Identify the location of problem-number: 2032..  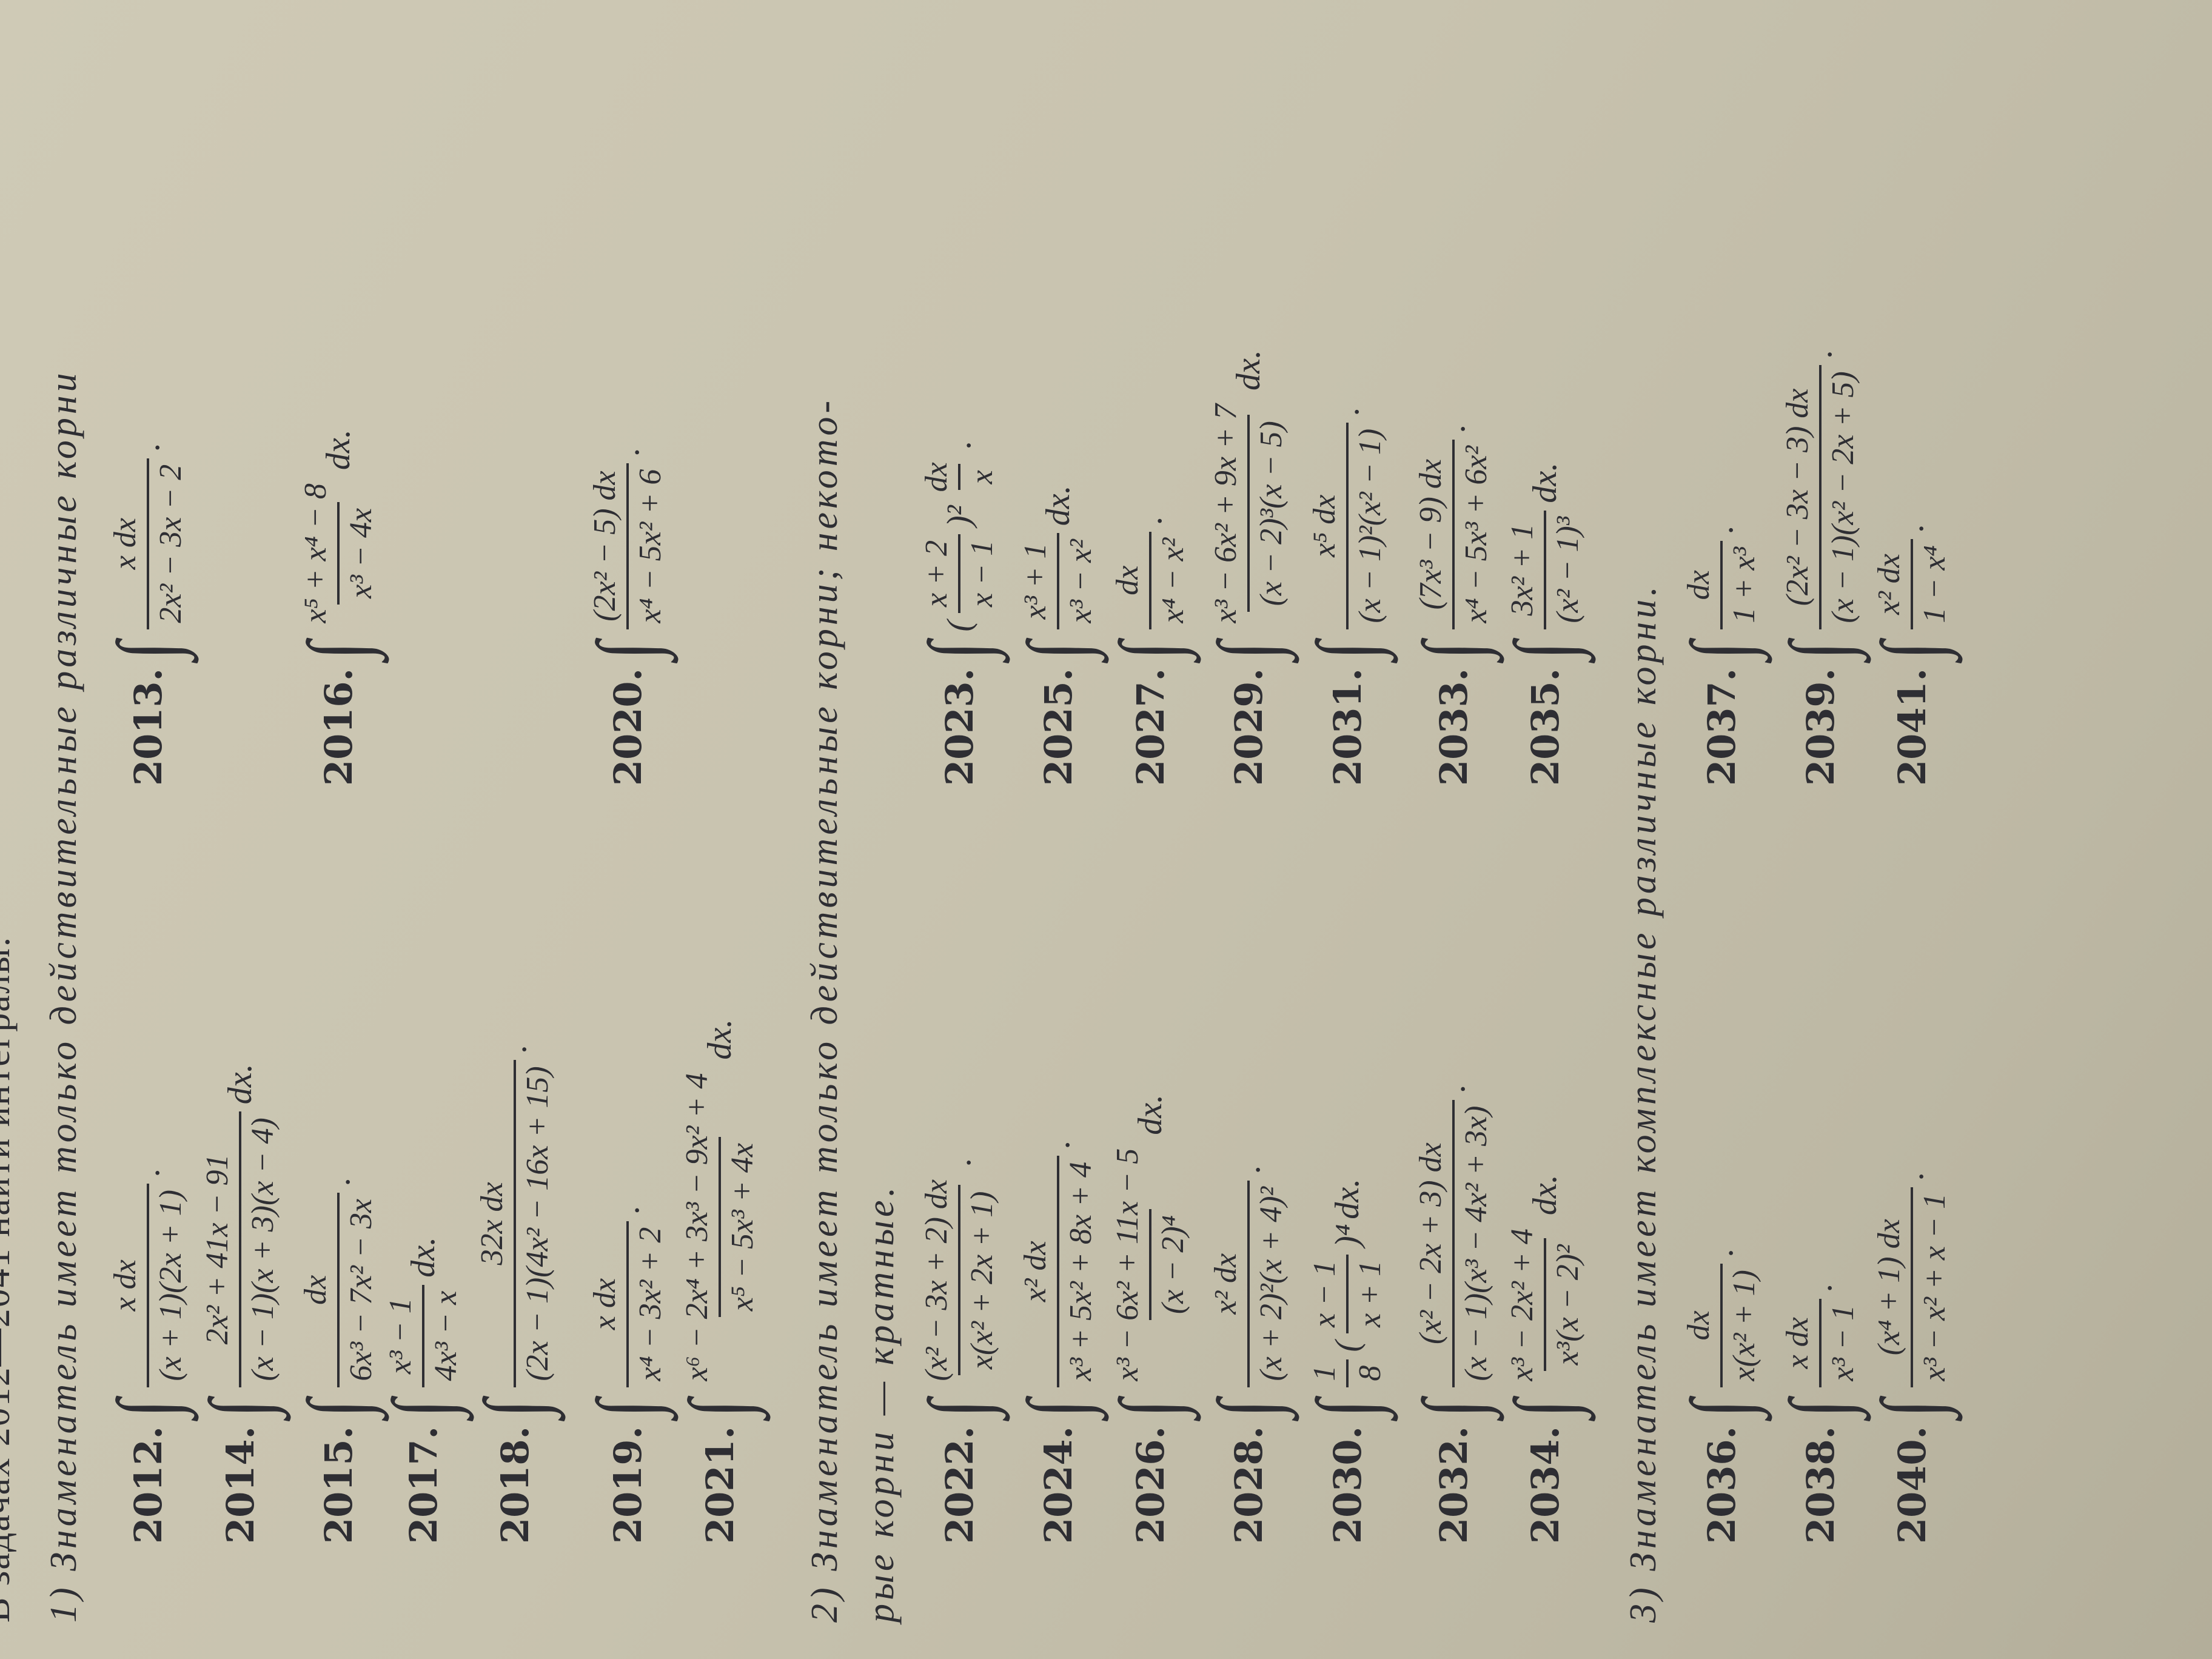
(1453, 1485).